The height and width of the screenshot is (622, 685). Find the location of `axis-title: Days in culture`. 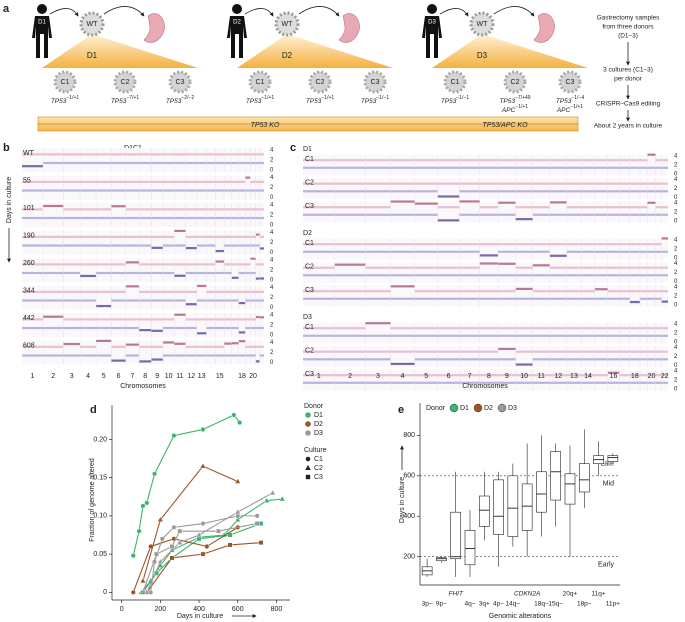

axis-title: Days in culture is located at coordinates (9, 200).